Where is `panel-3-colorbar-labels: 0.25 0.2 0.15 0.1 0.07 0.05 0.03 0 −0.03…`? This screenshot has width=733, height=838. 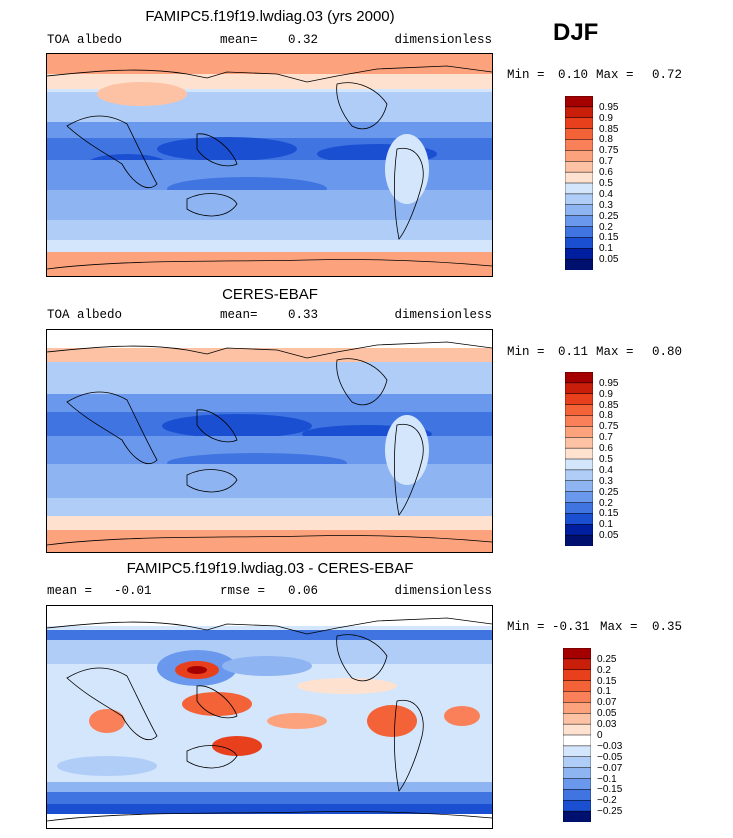 panel-3-colorbar-labels: 0.25 0.2 0.15 0.1 0.07 0.05 0.03 0 −0.03… is located at coordinates (622, 735).